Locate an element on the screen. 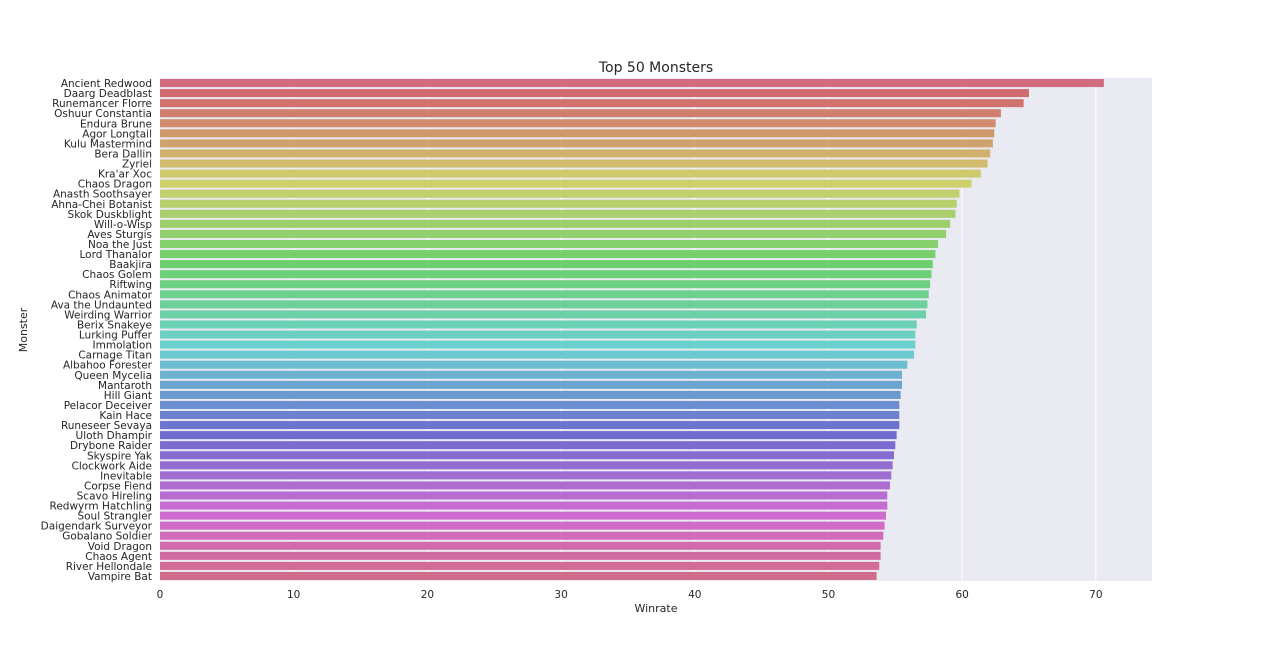 Image resolution: width=1280 pixels, height=656 pixels. y-tick-label: Gobalano Soldier is located at coordinates (107, 537).